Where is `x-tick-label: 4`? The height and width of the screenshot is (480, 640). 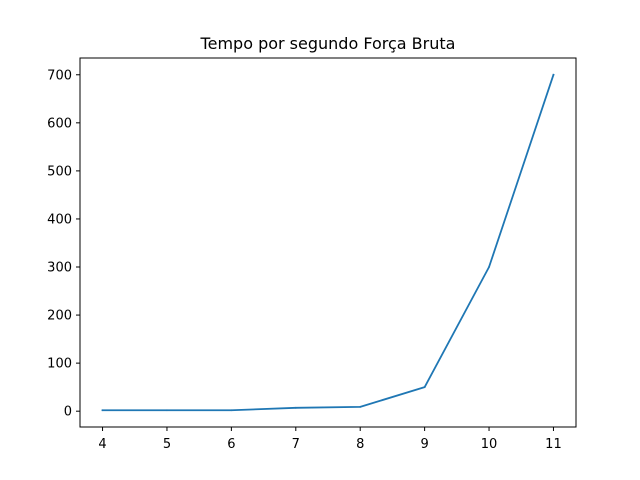
x-tick-label: 4 is located at coordinates (102, 444).